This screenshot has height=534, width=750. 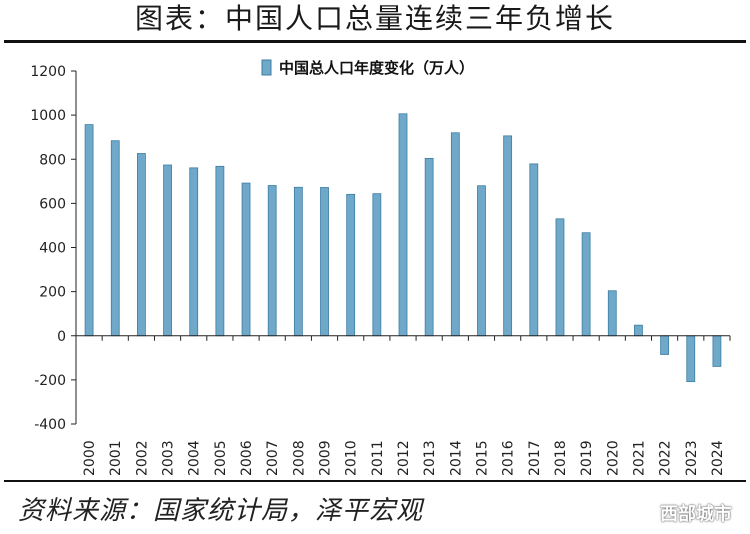 What do you see at coordinates (194, 252) in the screenshot?
I see `bar-2004` at bounding box center [194, 252].